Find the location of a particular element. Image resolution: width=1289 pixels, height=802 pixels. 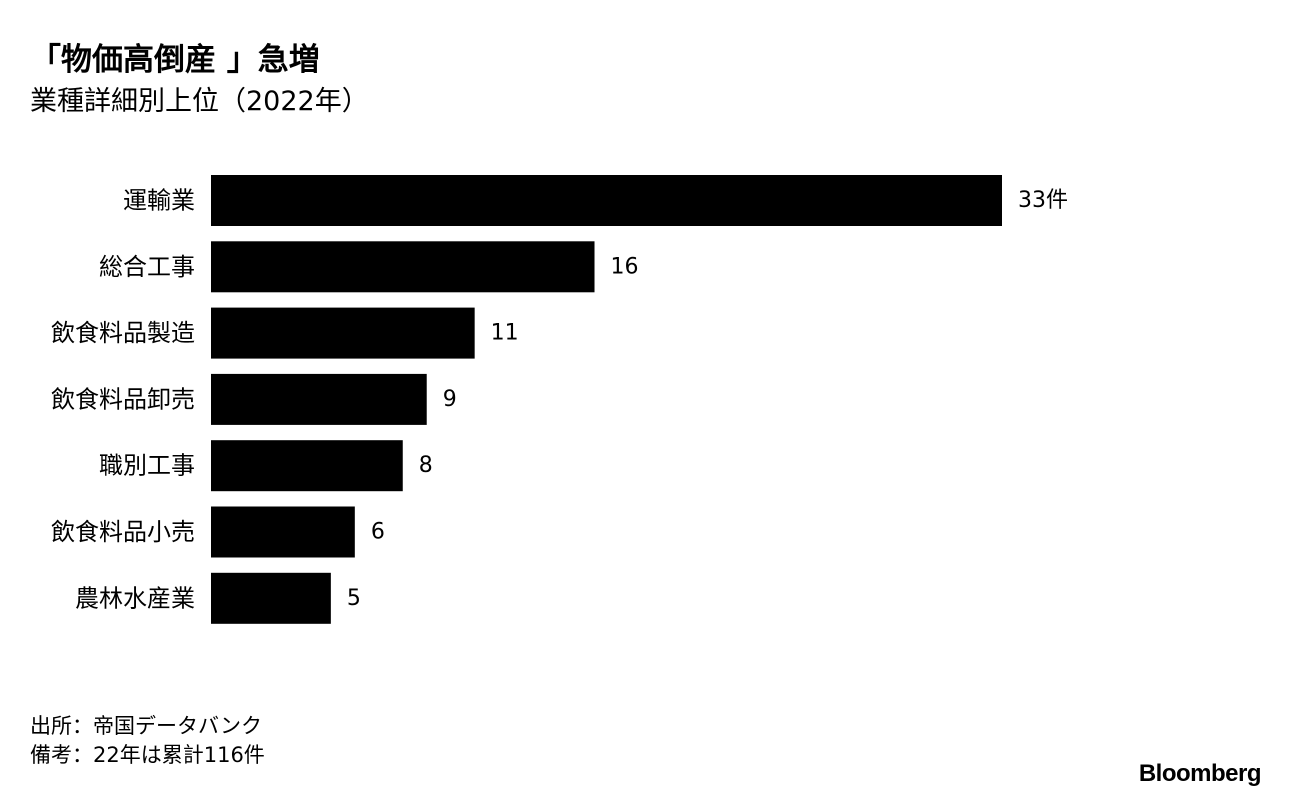

value-label: 33件 is located at coordinates (1043, 200).